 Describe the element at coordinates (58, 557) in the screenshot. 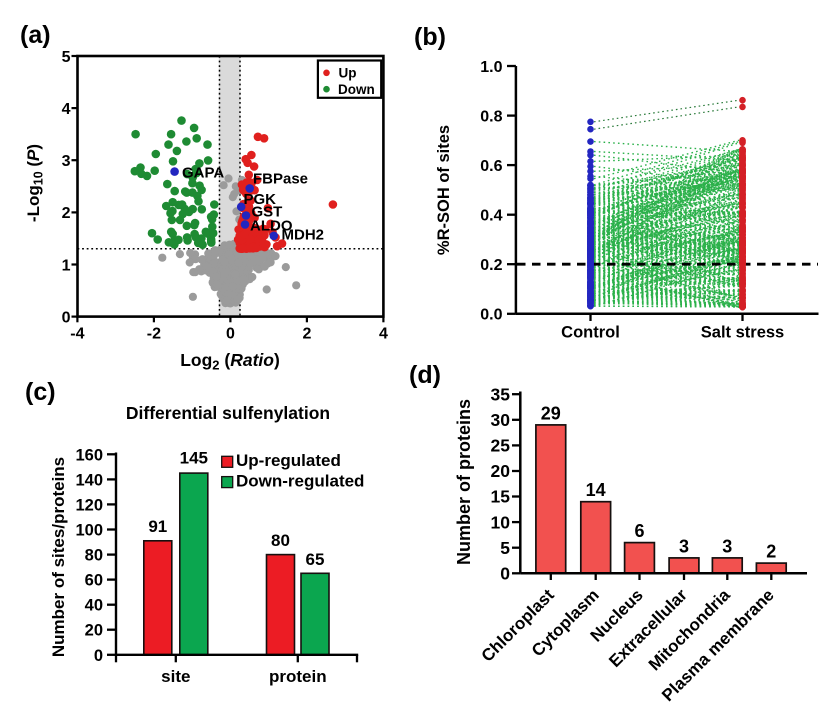

I see `svg-text: Number of sites/proteins` at that location.